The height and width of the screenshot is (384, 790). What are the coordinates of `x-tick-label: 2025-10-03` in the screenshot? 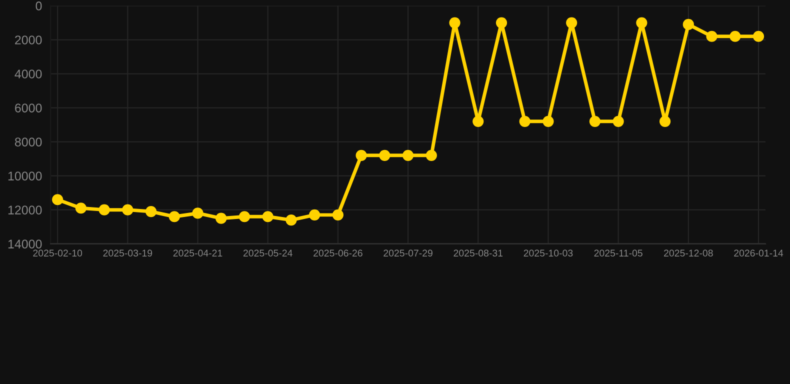 It's located at (548, 253).